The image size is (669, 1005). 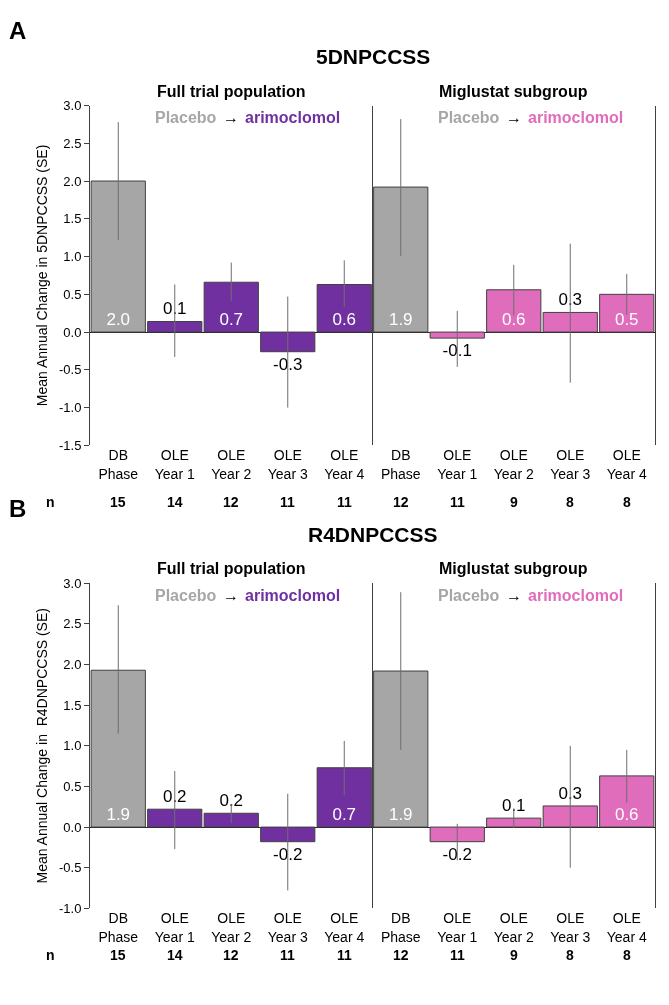 What do you see at coordinates (288, 364) in the screenshot?
I see `data-label: -0.3` at bounding box center [288, 364].